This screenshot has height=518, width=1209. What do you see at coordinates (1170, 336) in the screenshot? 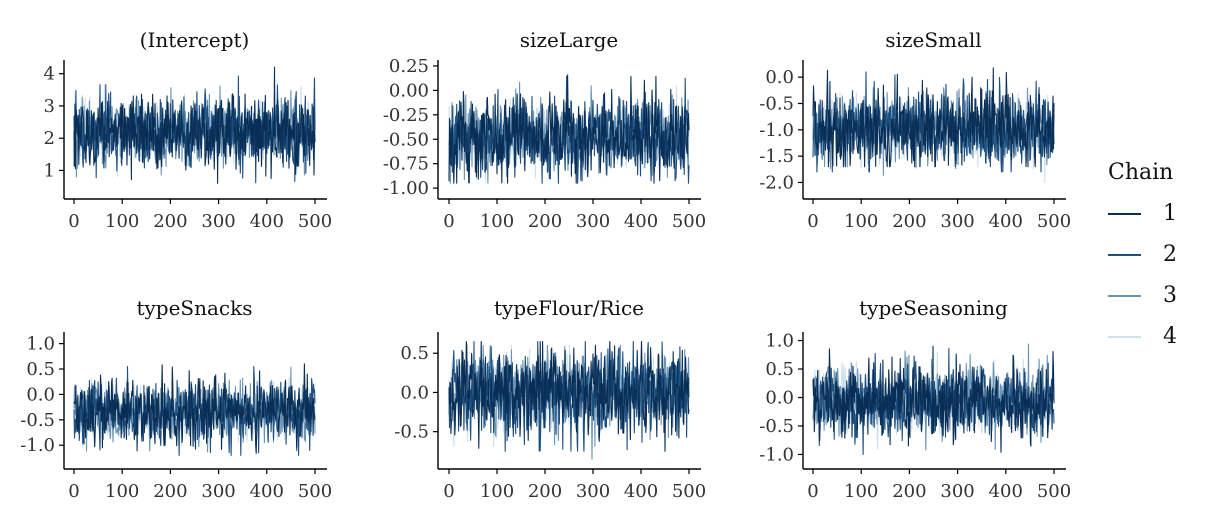
I see `legend-label-4: 4` at bounding box center [1170, 336].